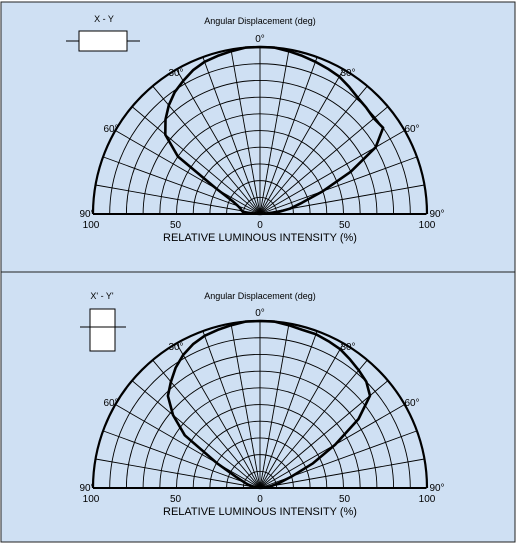 The width and height of the screenshot is (517, 544). I want to click on orientation-icon: X - Y, so click(103, 33).